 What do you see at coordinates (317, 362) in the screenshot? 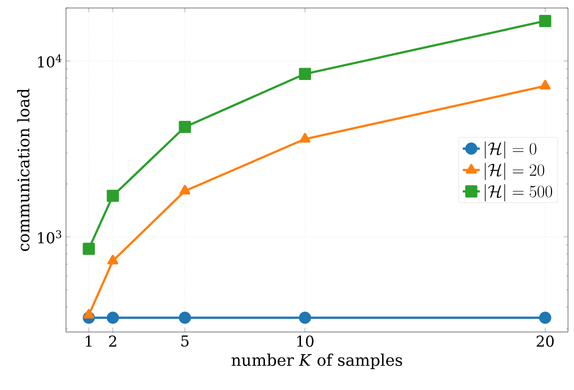
I see `x-axis-title: number K of samples` at bounding box center [317, 362].